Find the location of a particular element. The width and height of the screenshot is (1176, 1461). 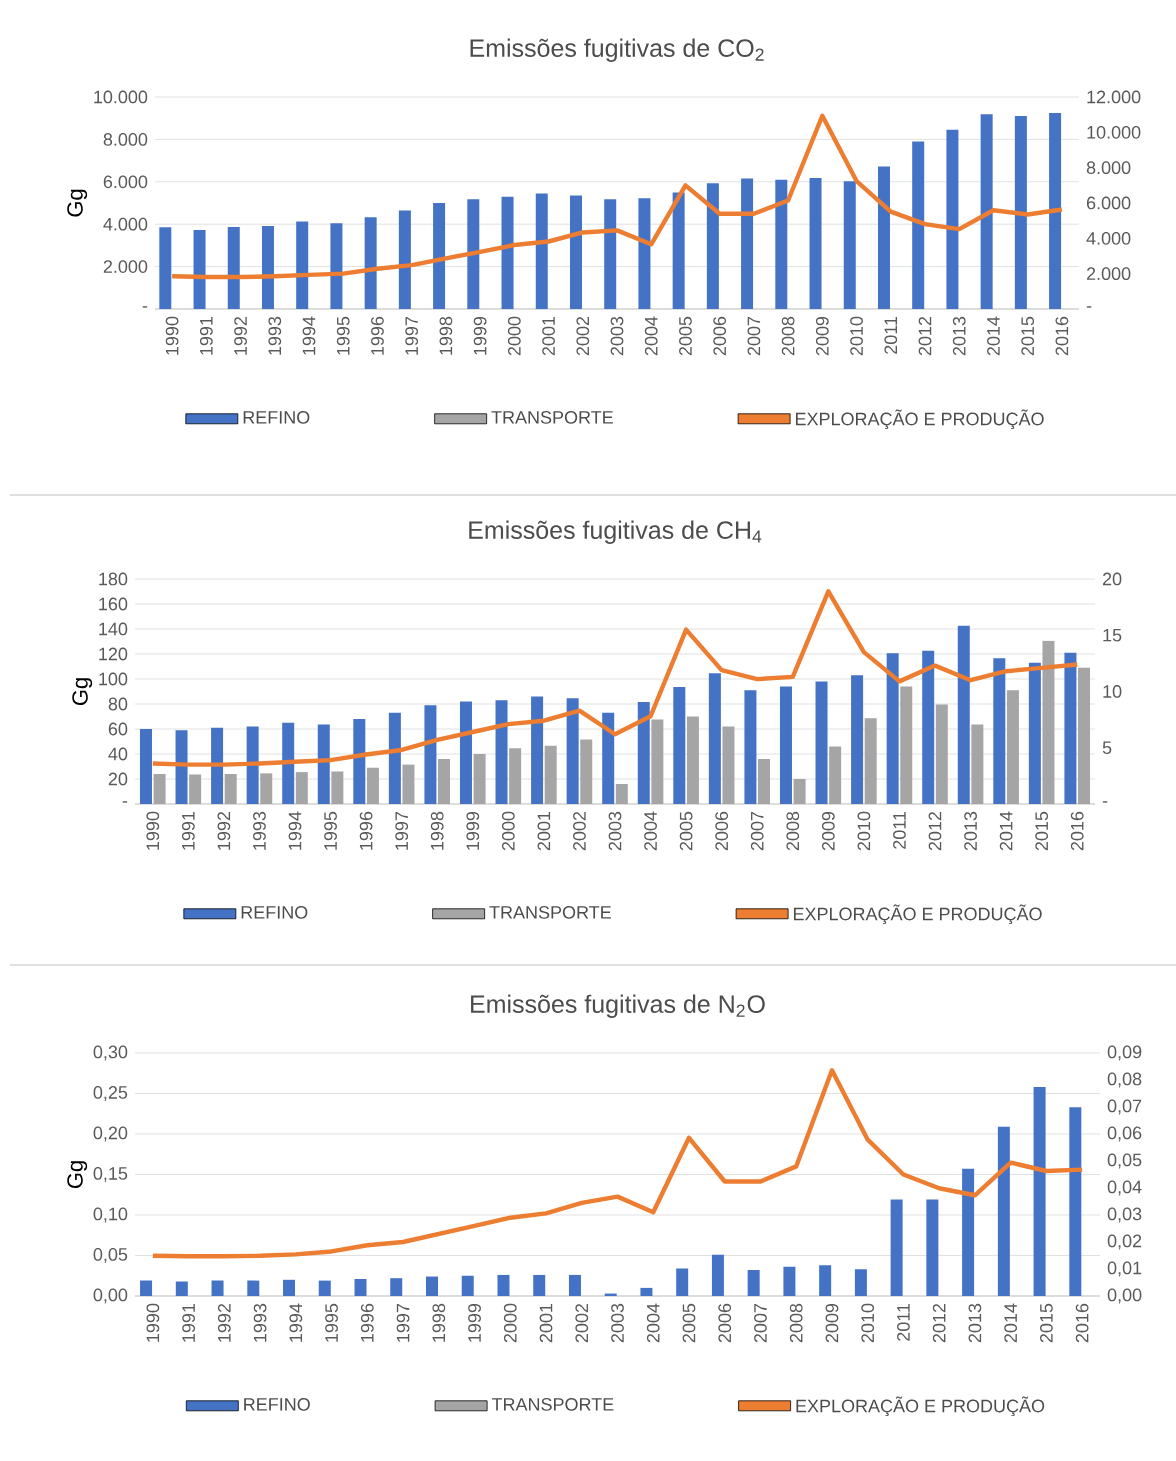

x-tick-label: 2009 is located at coordinates (822, 336).